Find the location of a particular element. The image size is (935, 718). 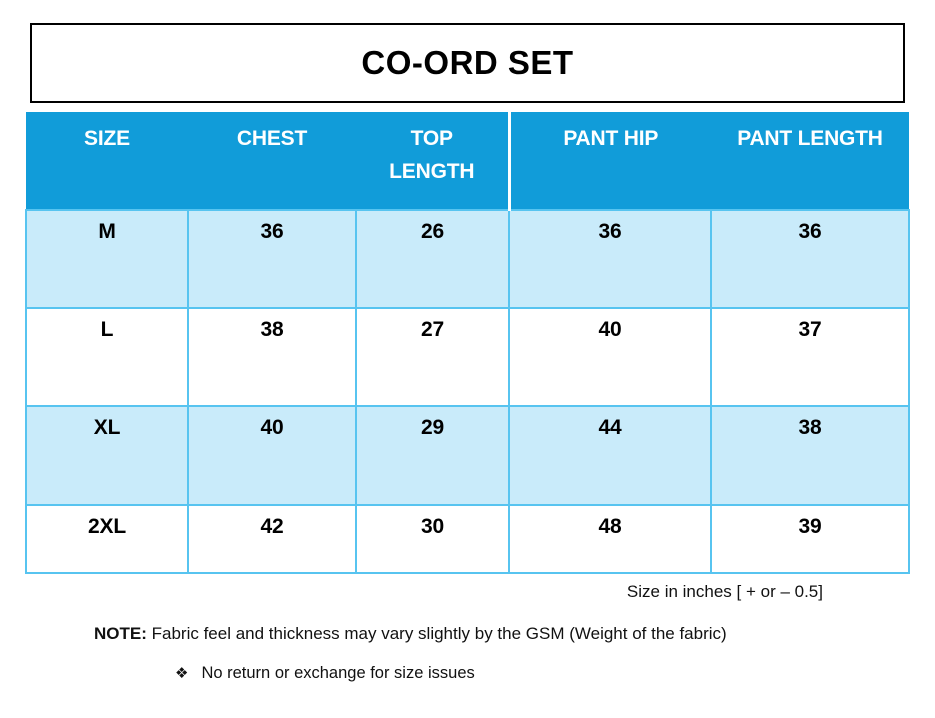

return-policy-text: No return or exchange for size issues is located at coordinates (338, 673).